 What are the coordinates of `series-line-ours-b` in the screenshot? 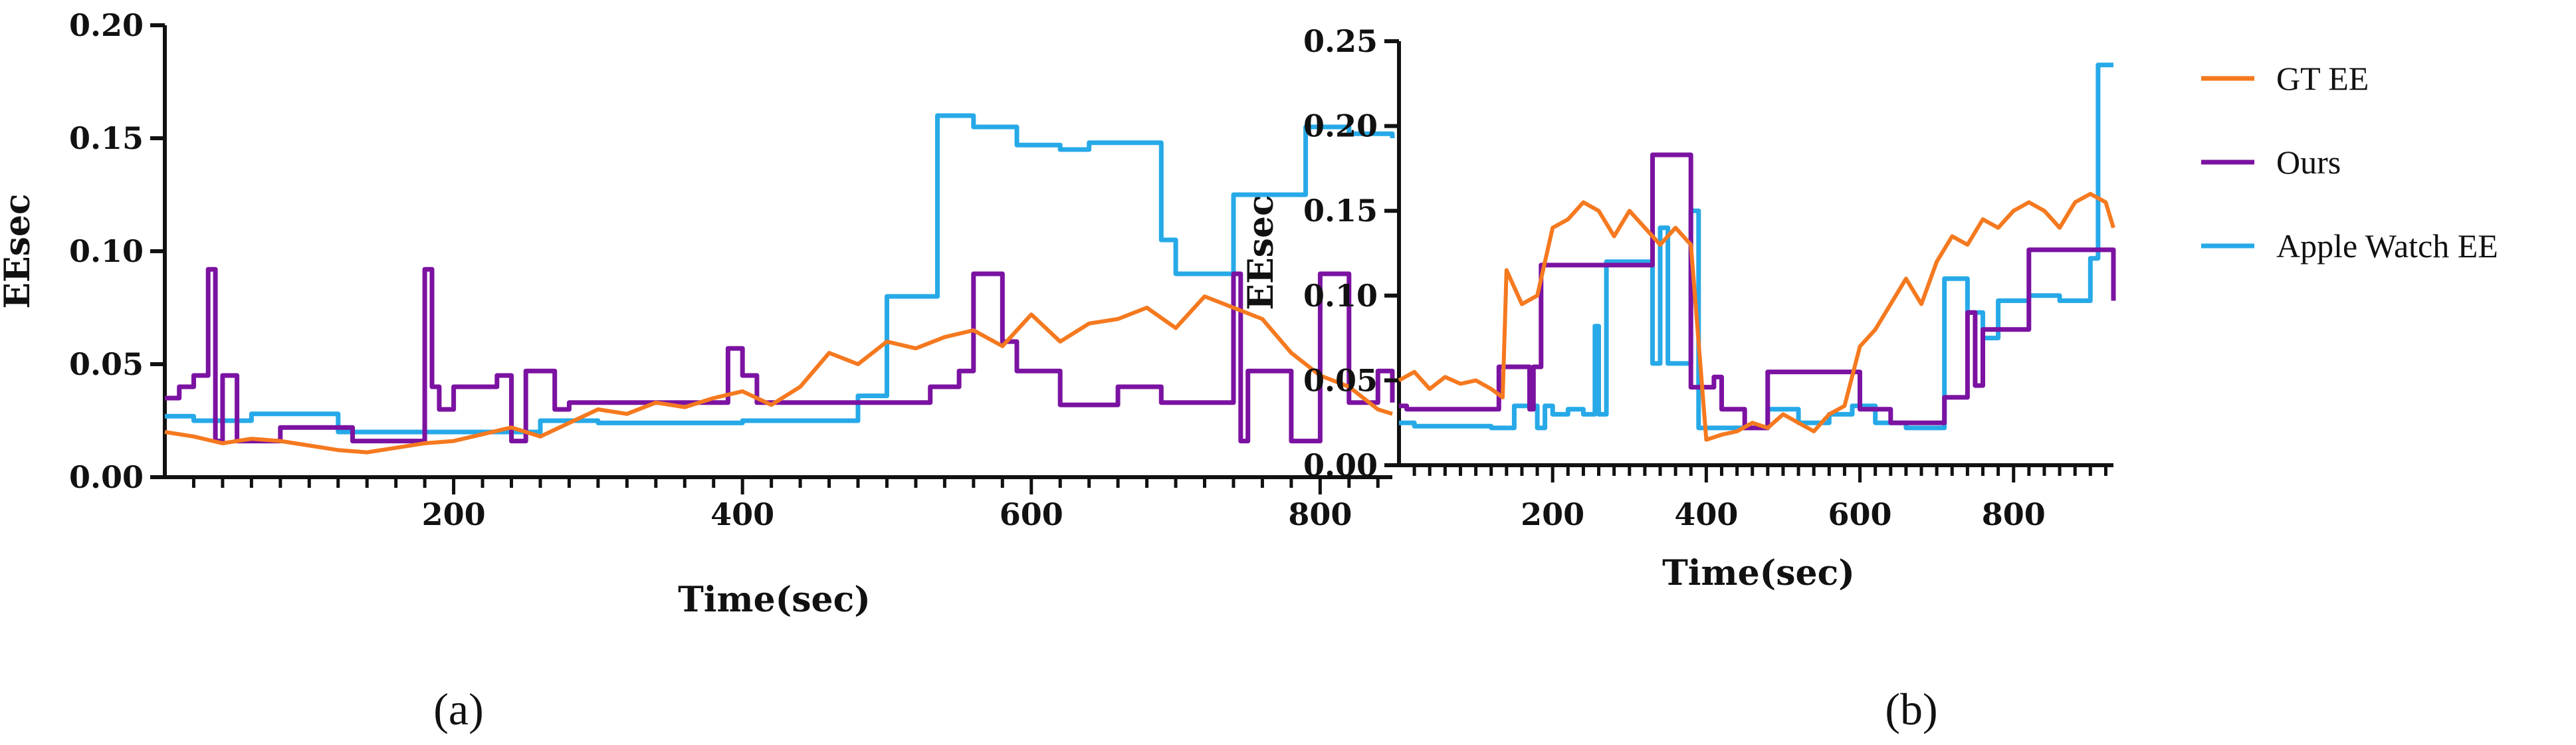 It's located at (1757, 291).